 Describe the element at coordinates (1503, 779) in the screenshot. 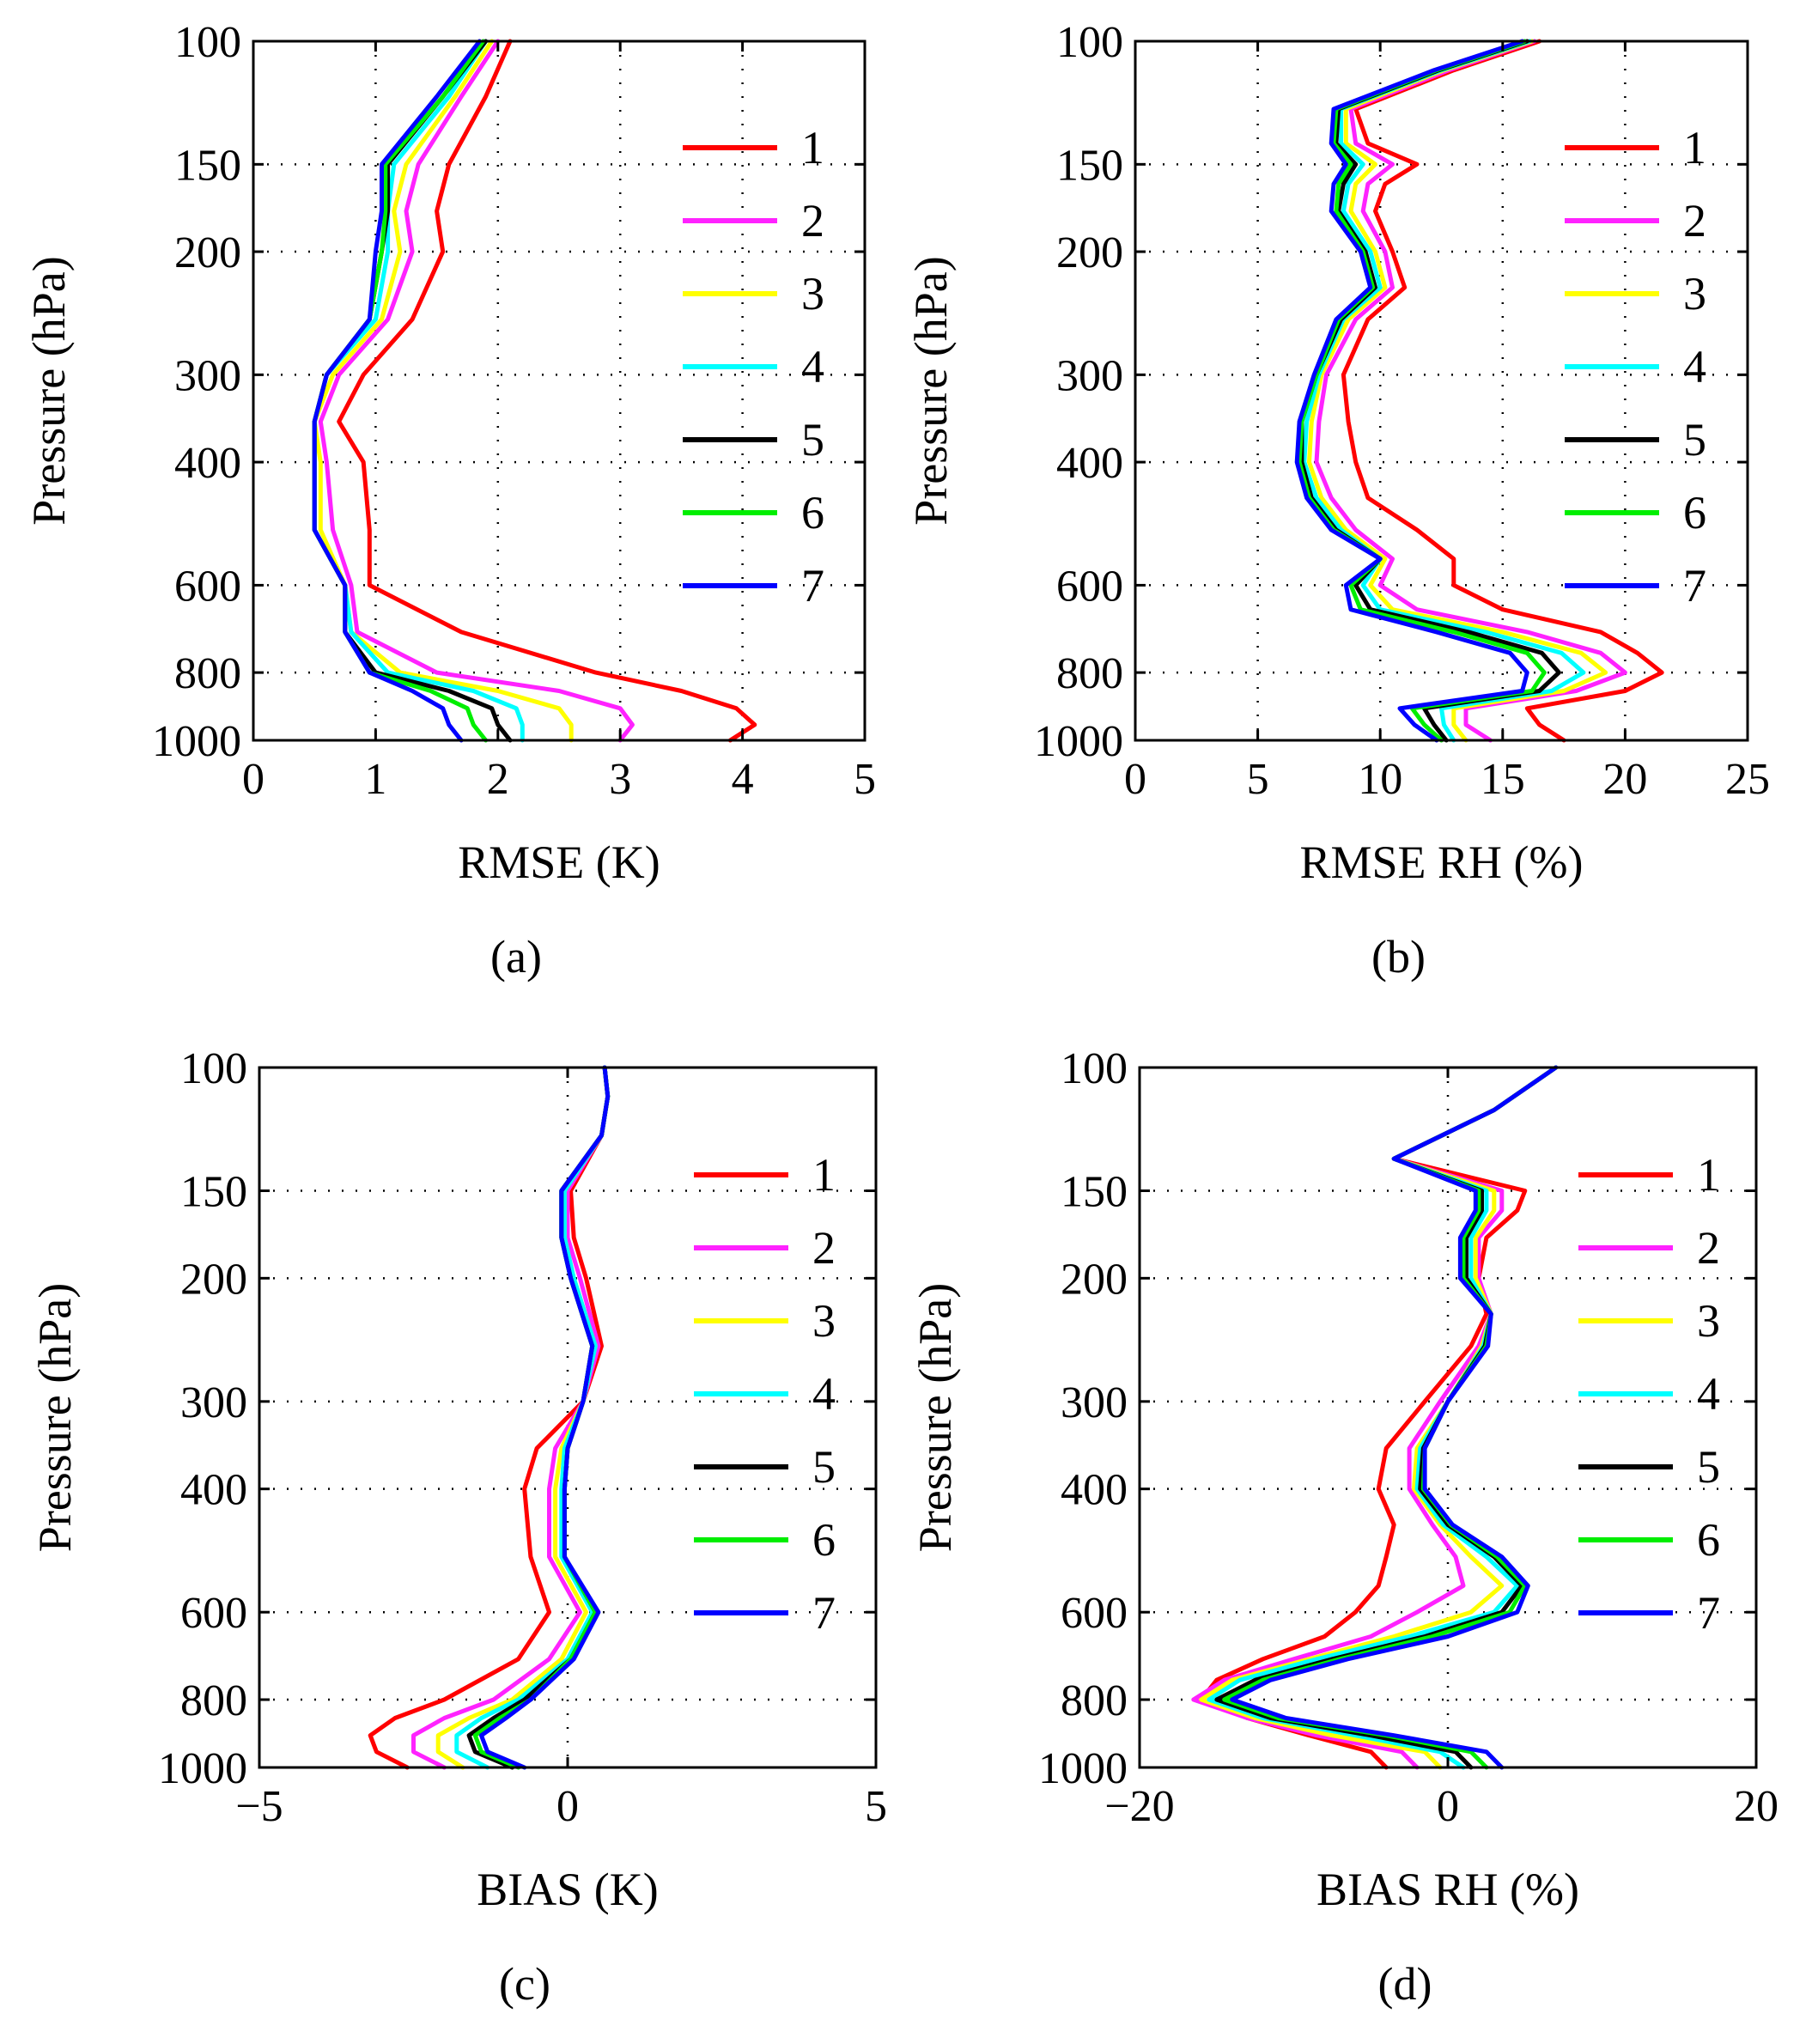

I see `x-tick-label: 15` at that location.